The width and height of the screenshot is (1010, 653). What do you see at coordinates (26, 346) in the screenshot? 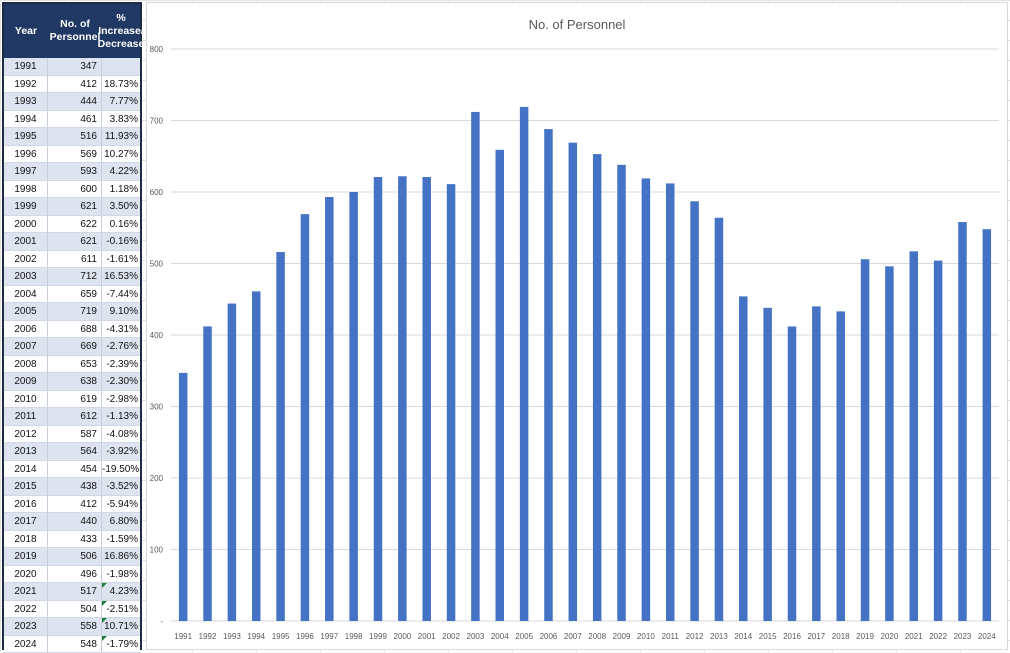
I see `cell-year: 2007` at bounding box center [26, 346].